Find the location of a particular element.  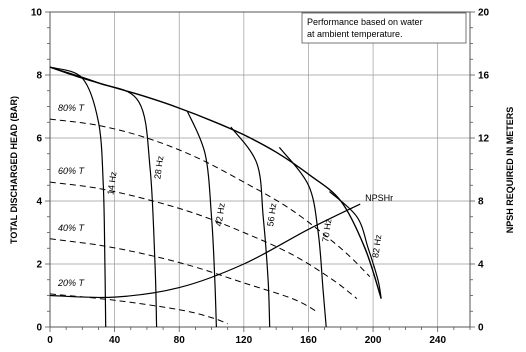

efficiency-curve-label: 40% T is located at coordinates (72, 228).